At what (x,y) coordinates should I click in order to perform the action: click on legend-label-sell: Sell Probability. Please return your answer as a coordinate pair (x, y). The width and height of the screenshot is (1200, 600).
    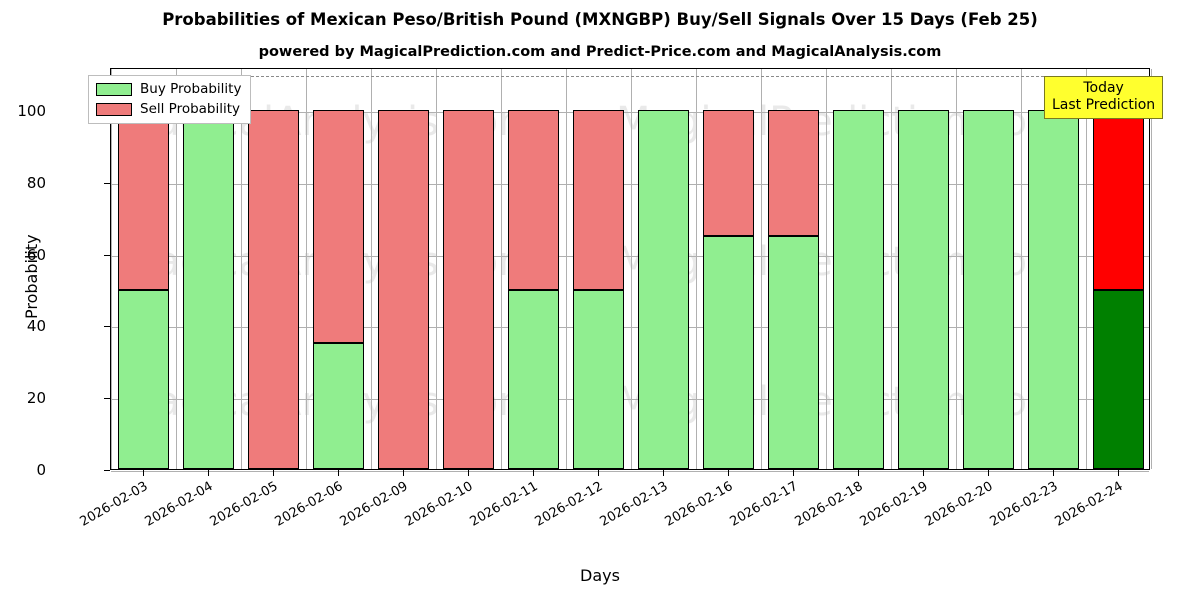
    Looking at the image, I should click on (190, 109).